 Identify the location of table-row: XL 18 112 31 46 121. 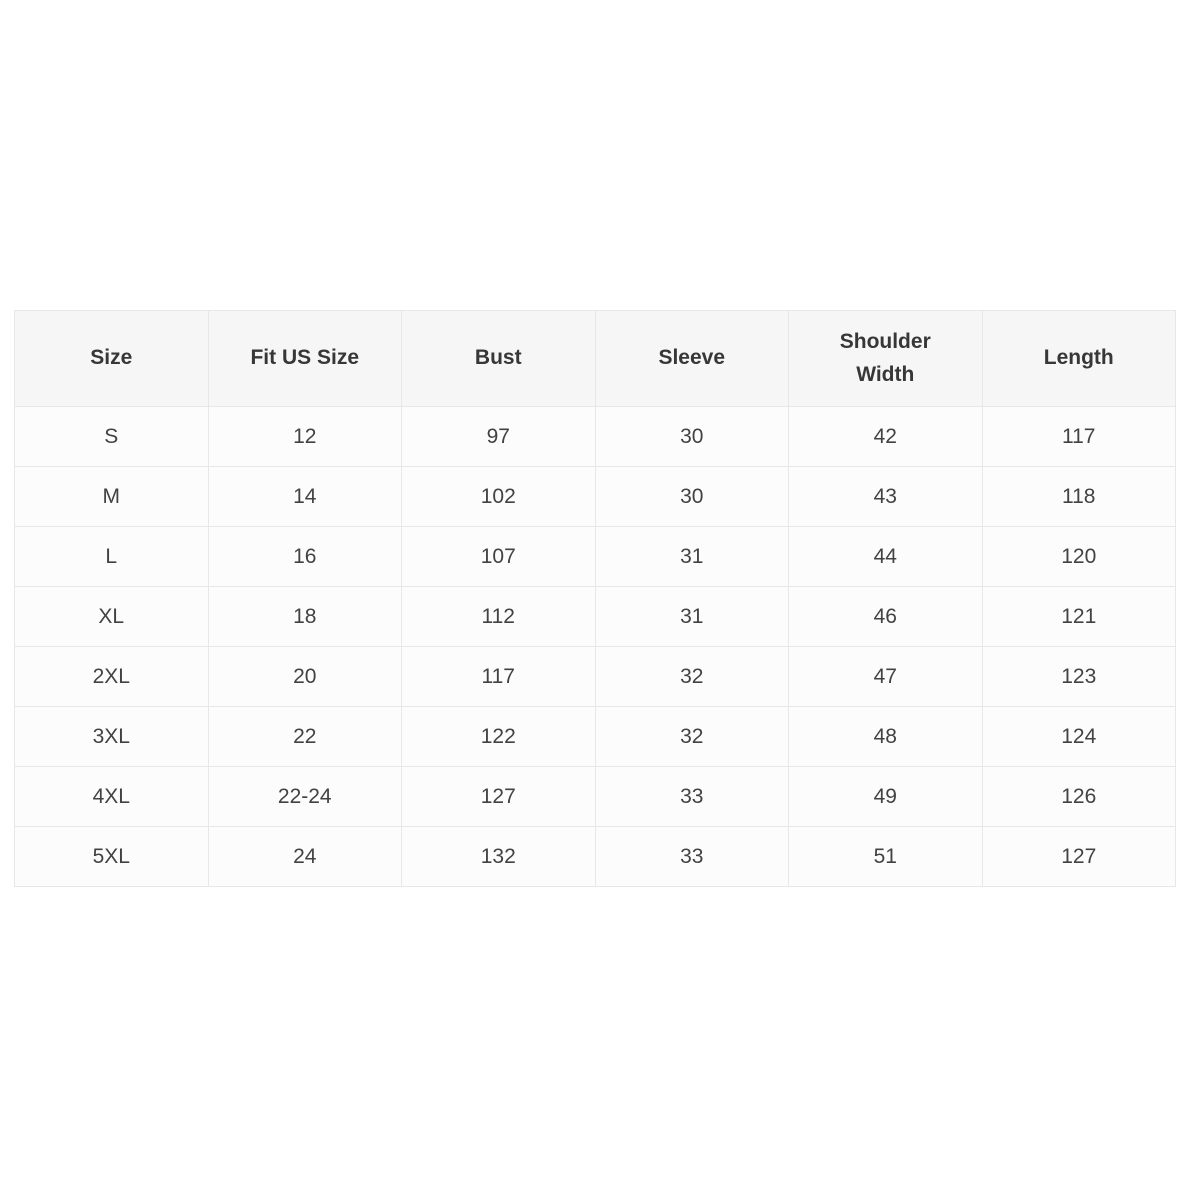
(595, 616).